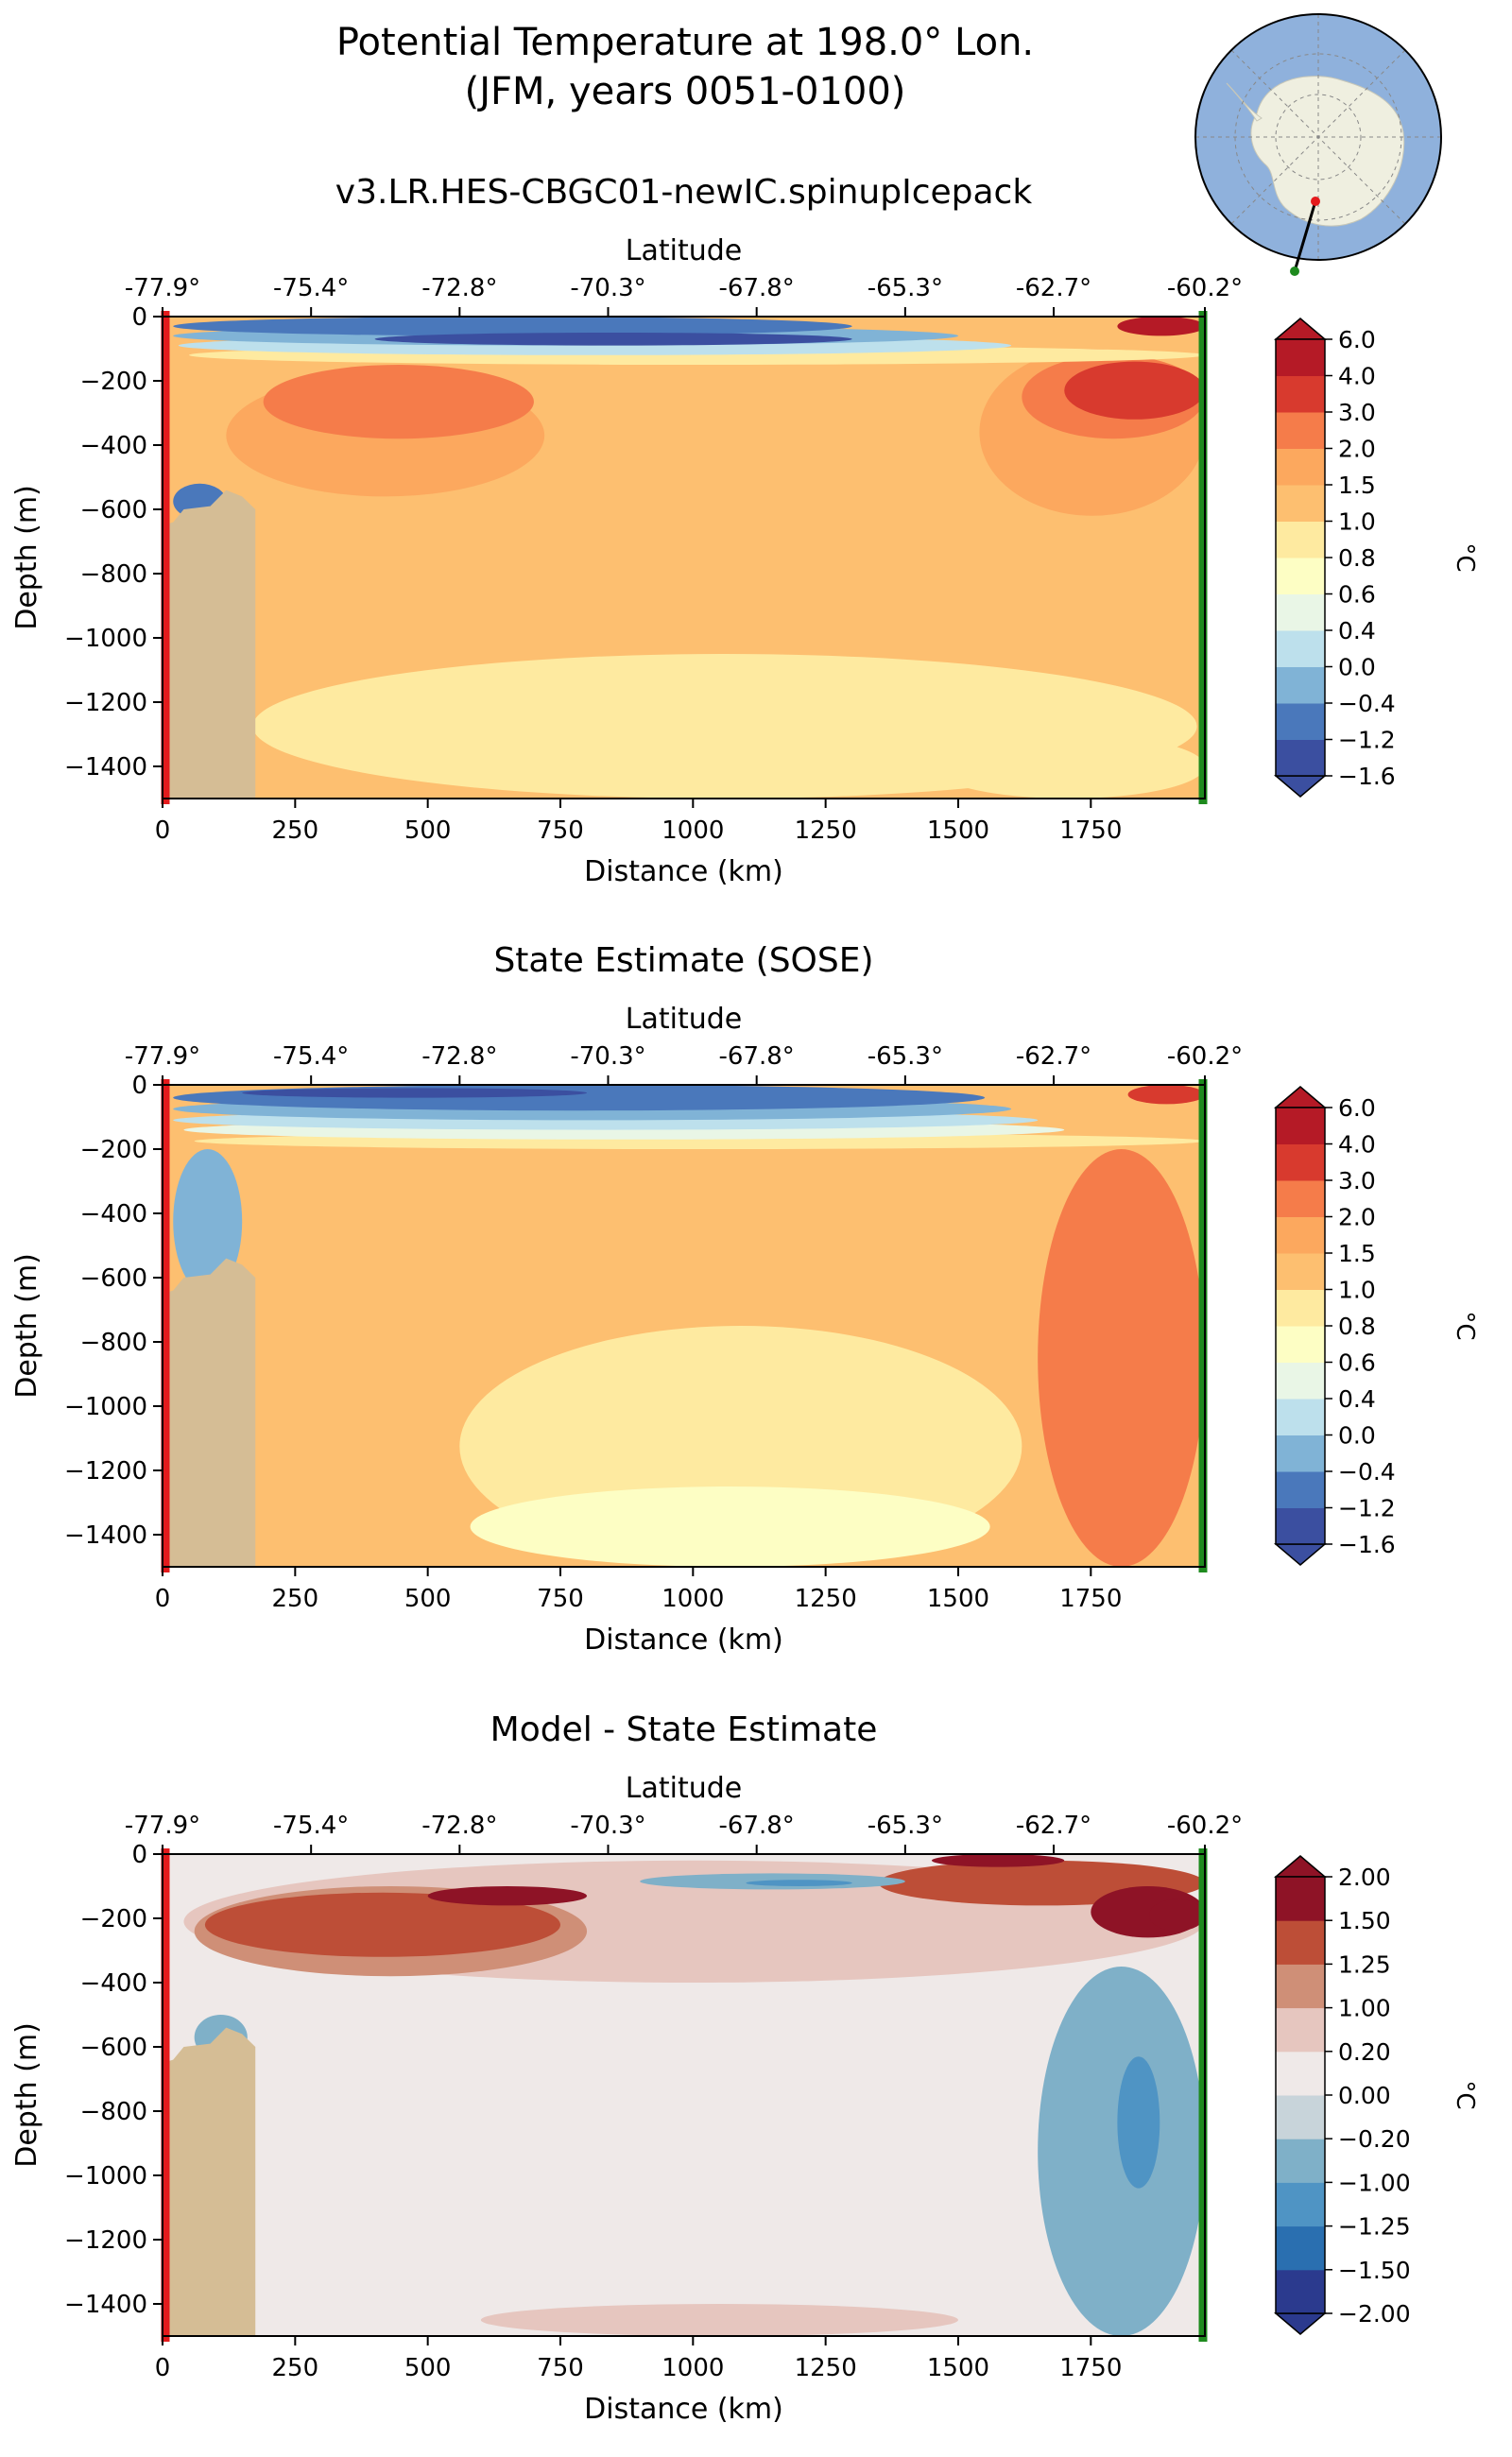 The width and height of the screenshot is (1512, 2457). Describe the element at coordinates (1315, 201) in the screenshot. I see `inset-transect-start-marker` at that location.